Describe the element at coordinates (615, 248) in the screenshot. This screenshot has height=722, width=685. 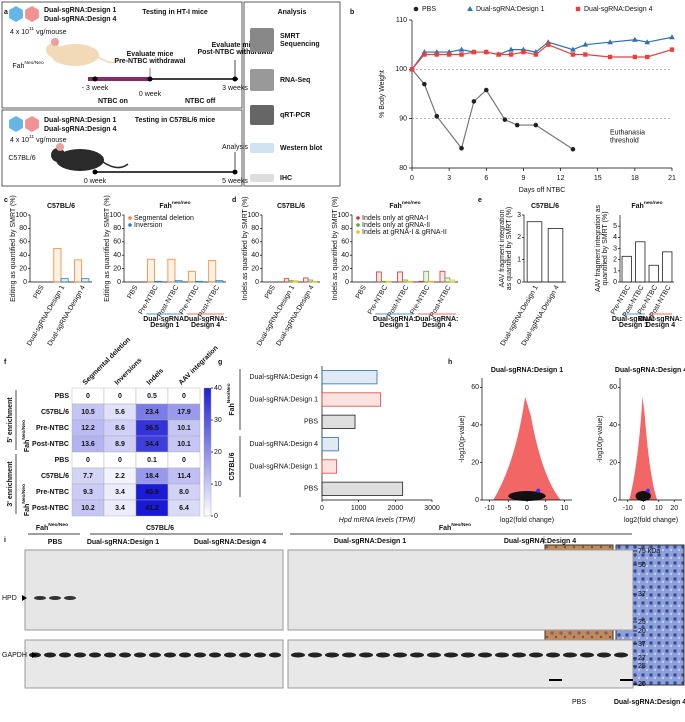
I see `y-tick-label: 3` at that location.